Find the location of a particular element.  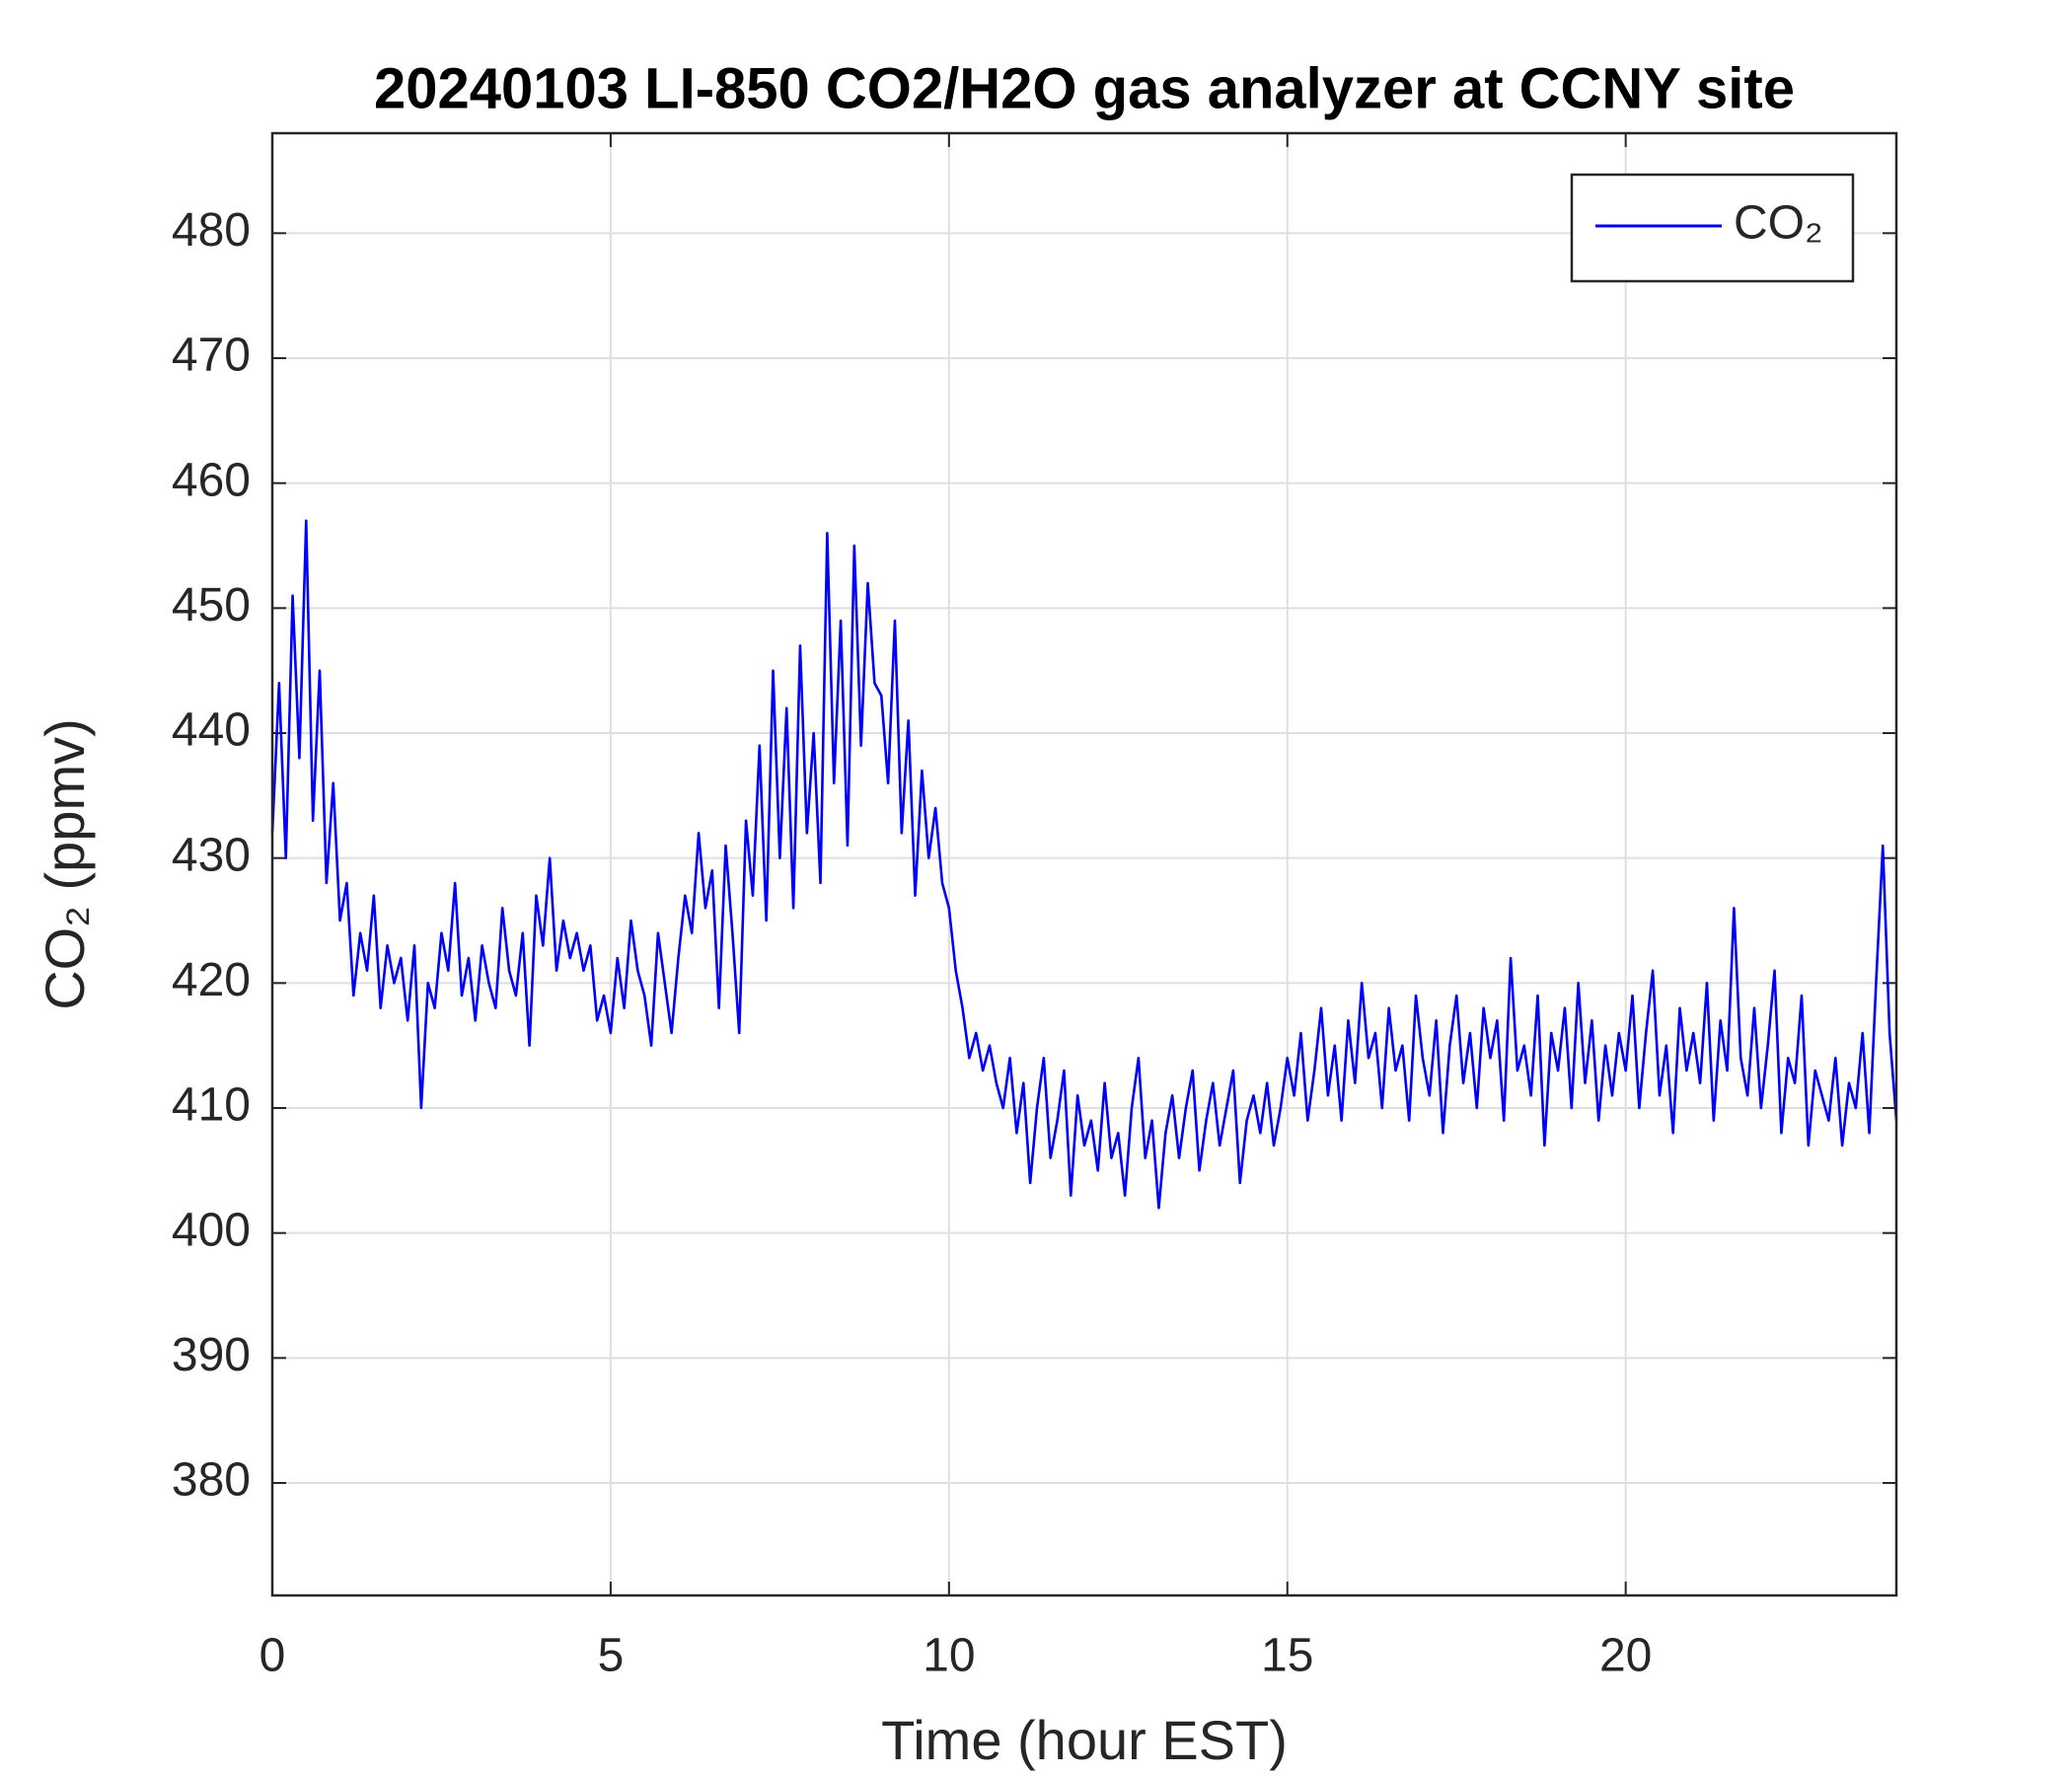

x-tick-label: 5 is located at coordinates (611, 1656).